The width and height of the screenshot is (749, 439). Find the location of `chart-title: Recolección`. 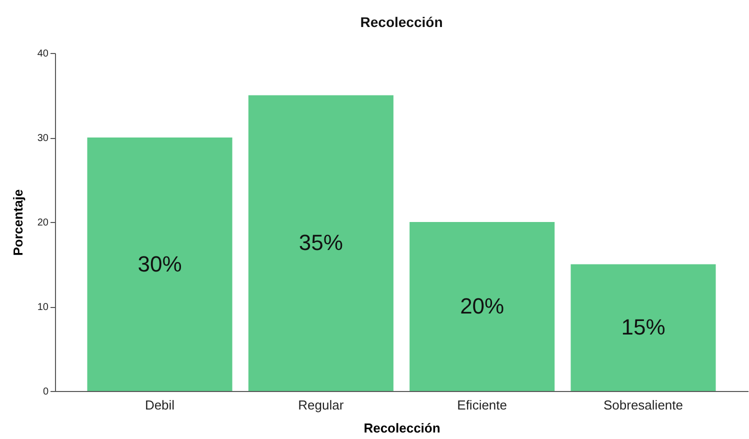

chart-title: Recolección is located at coordinates (401, 22).